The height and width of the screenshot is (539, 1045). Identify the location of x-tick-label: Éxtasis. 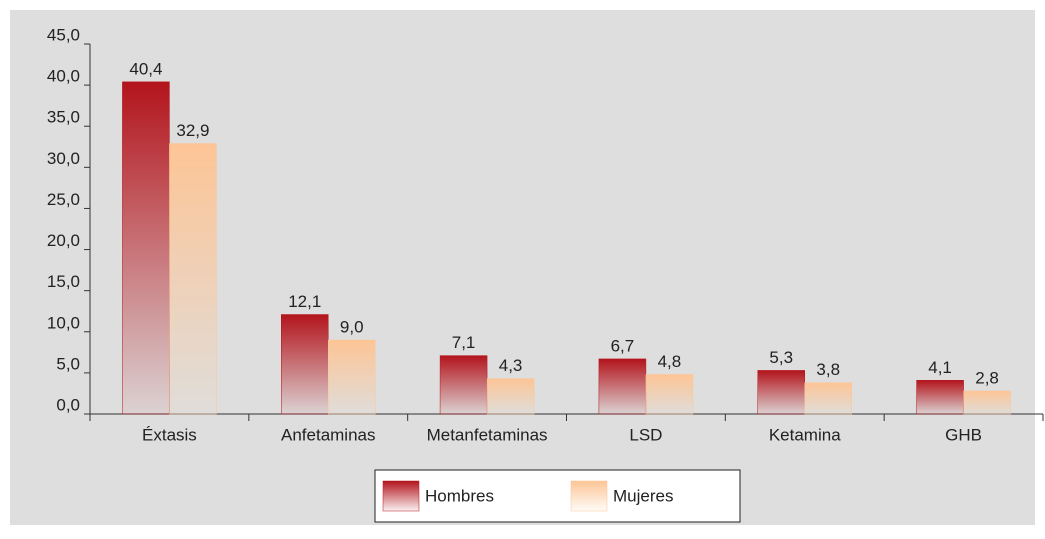
(169, 434).